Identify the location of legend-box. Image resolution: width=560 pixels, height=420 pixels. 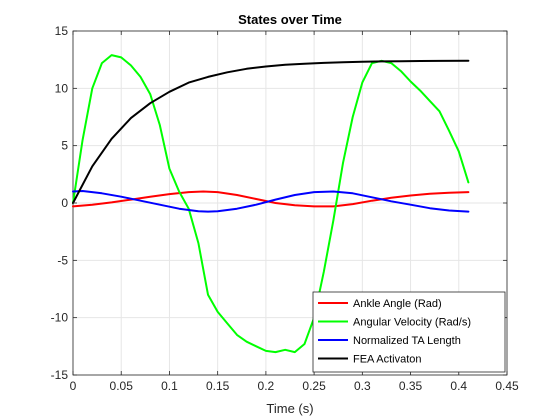
(409, 332).